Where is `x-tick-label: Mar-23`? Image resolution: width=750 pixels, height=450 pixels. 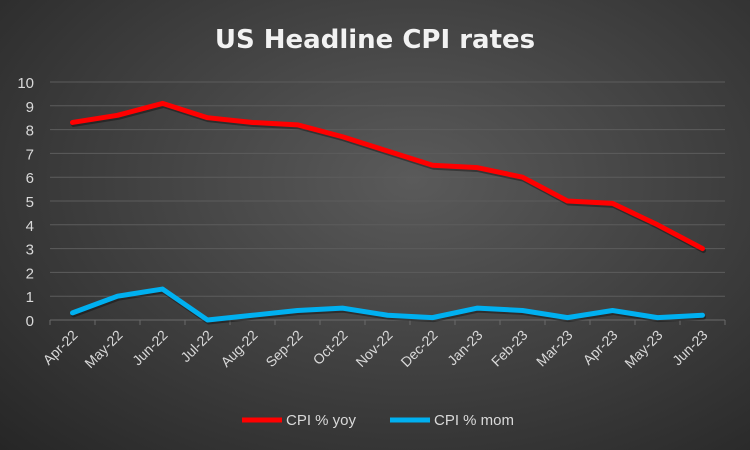
x-tick-label: Mar-23 is located at coordinates (554, 348).